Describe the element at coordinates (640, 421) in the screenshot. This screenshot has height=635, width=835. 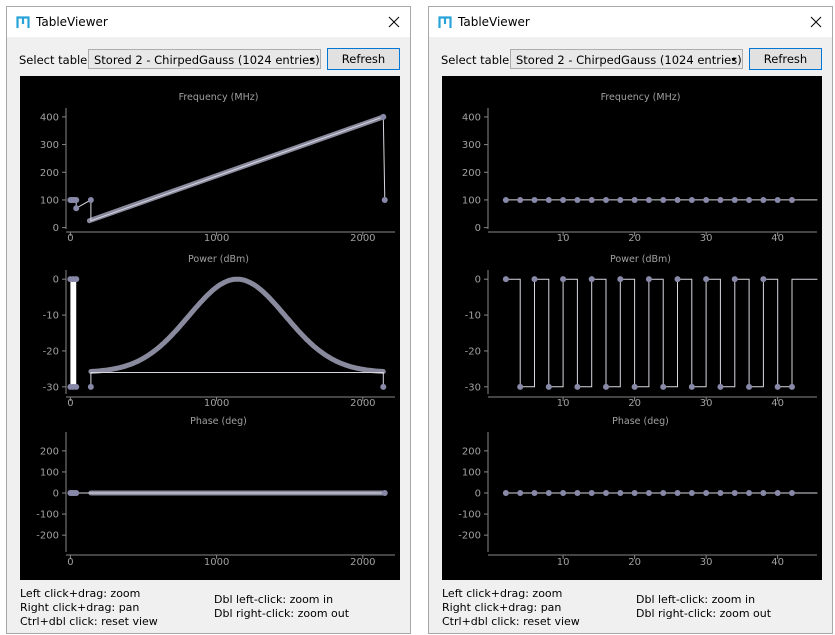
I see `phase-plot-title: Phase (deg)` at that location.